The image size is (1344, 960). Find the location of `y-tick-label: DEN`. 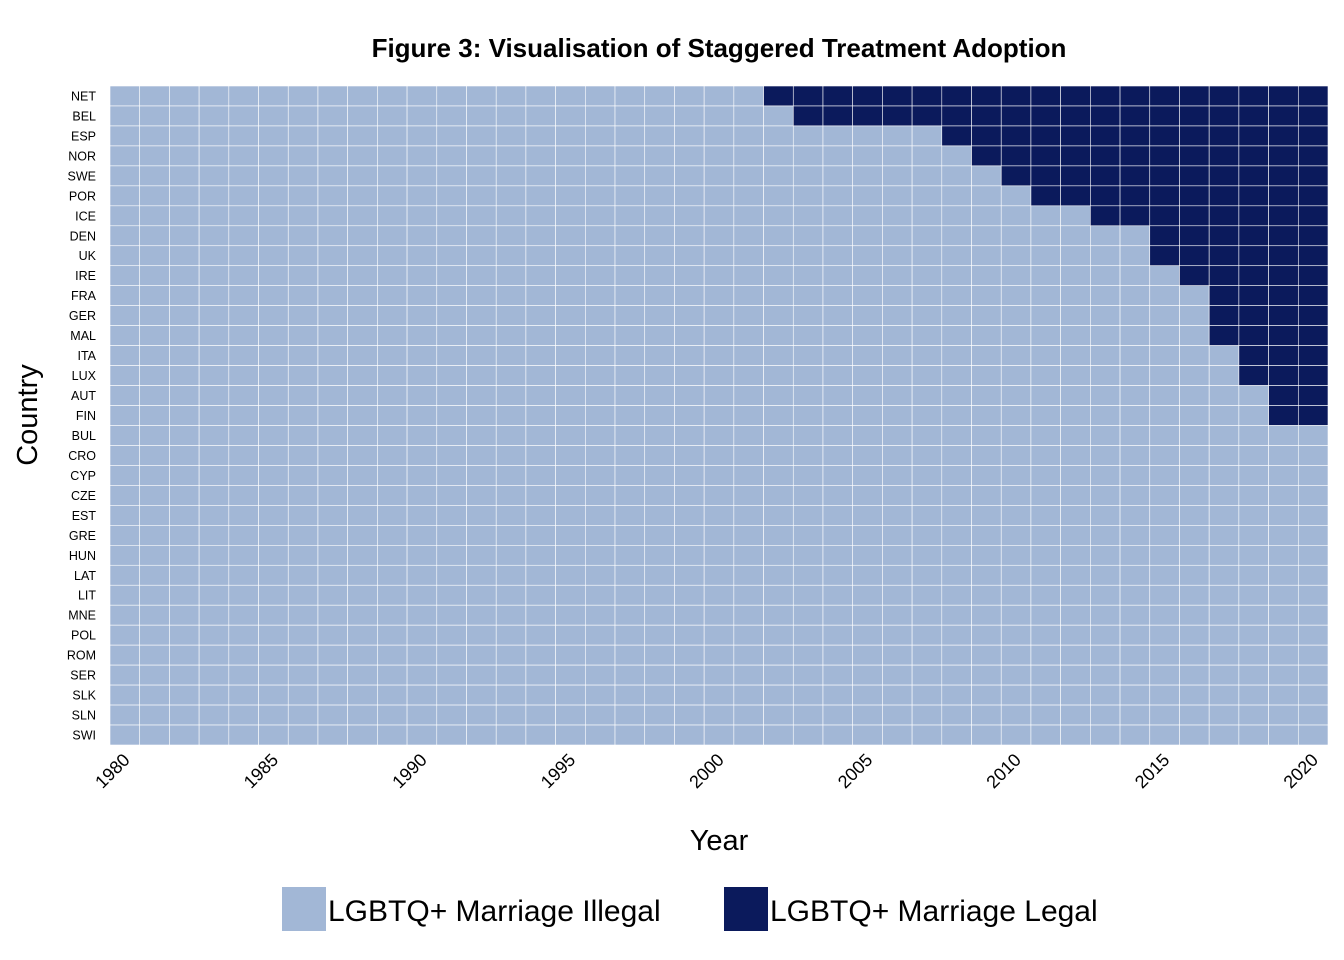

y-tick-label: DEN is located at coordinates (83, 236).